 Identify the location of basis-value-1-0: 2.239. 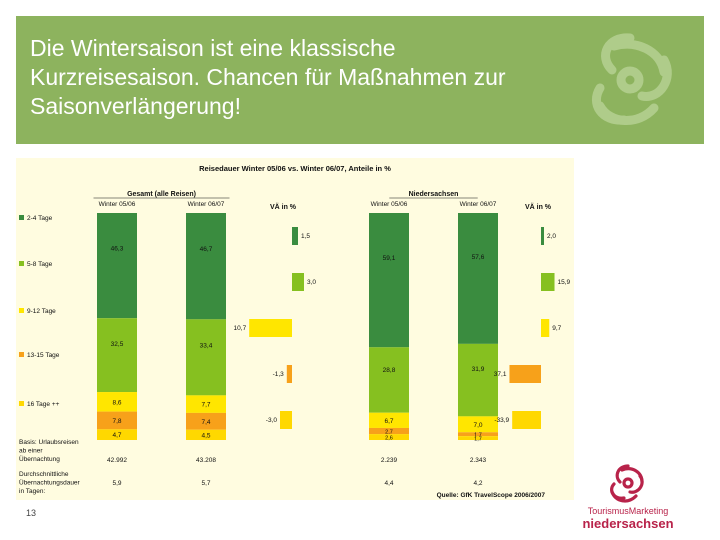
(389, 460).